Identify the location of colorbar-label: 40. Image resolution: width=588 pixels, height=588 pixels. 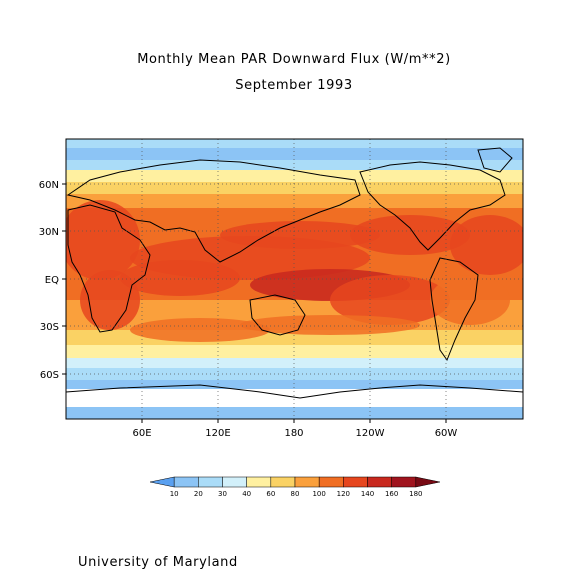
(246, 494).